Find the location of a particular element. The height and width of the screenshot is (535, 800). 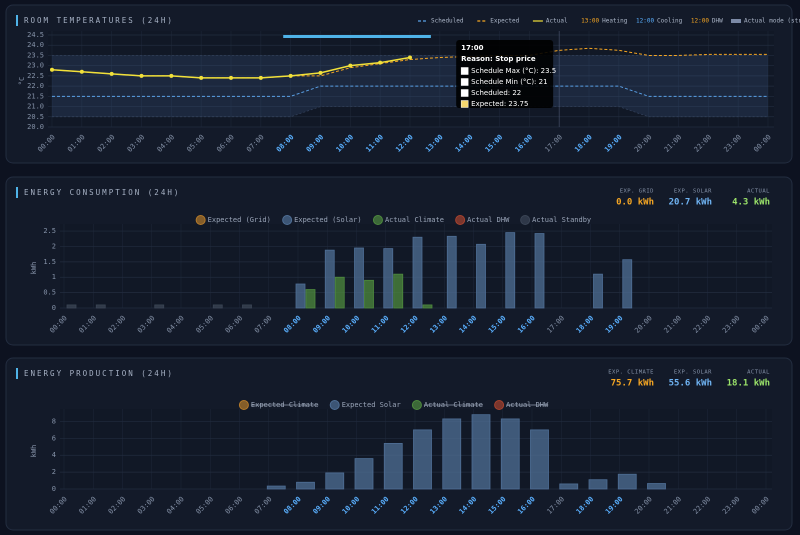

y-tick-label: 8 is located at coordinates (54, 421).